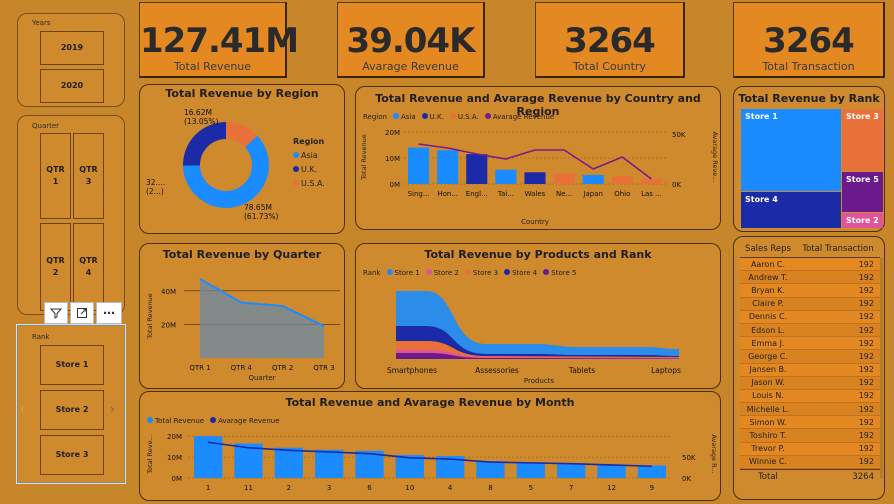  Describe the element at coordinates (810, 370) in the screenshot. I see `table-row: Jansen B. 192` at that location.